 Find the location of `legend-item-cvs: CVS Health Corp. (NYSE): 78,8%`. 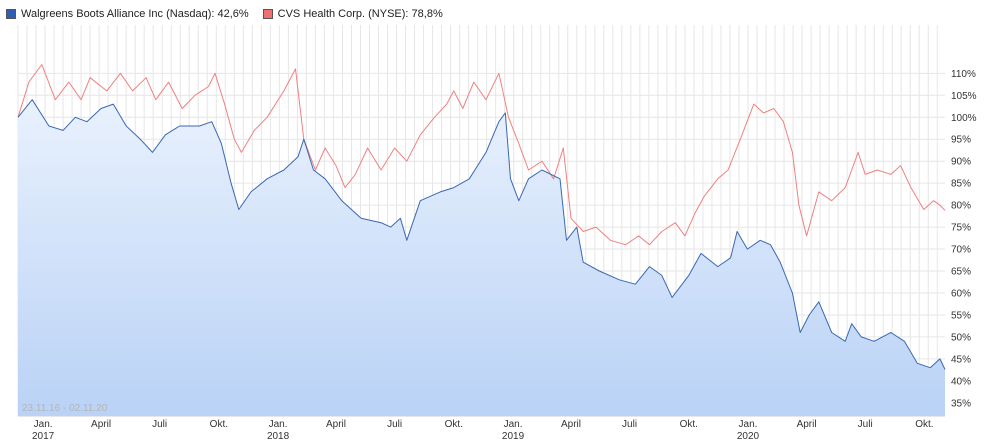

legend-item-cvs: CVS Health Corp. (NYSE): 78,8% is located at coordinates (352, 14).